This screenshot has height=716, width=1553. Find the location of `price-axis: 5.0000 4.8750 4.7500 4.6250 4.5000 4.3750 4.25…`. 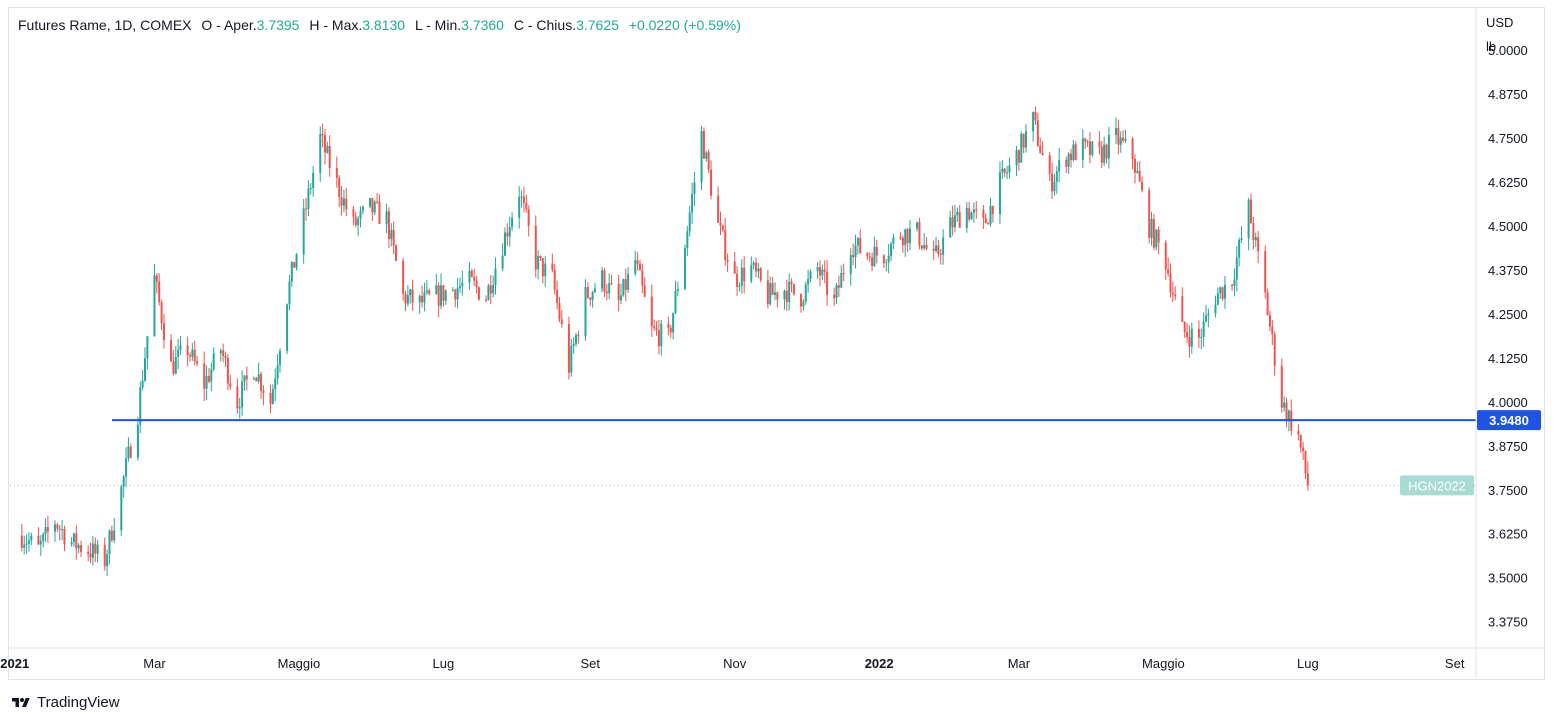

price-axis: 5.0000 4.8750 4.7500 4.6250 4.5000 4.3750 4.25… is located at coordinates (1508, 336).